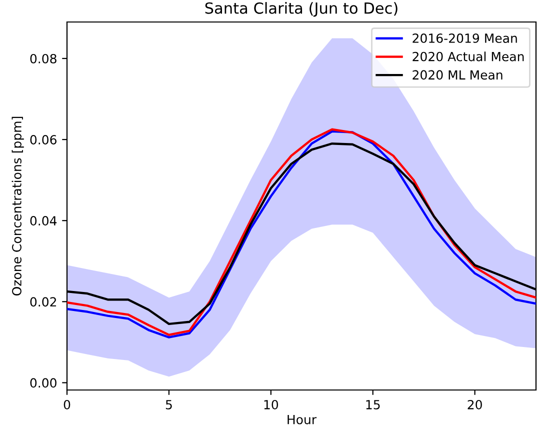 The height and width of the screenshot is (445, 539). I want to click on chart-title: Santa Clarita (Jun to Dec), so click(301, 9).